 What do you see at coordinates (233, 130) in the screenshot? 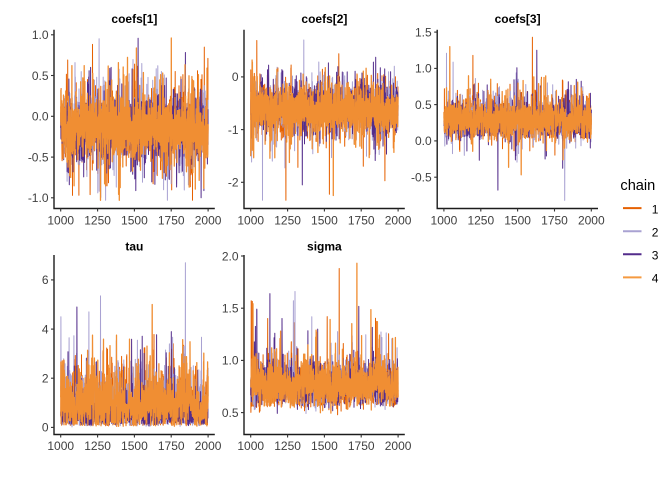
I see `svg-text: -1` at bounding box center [233, 130].